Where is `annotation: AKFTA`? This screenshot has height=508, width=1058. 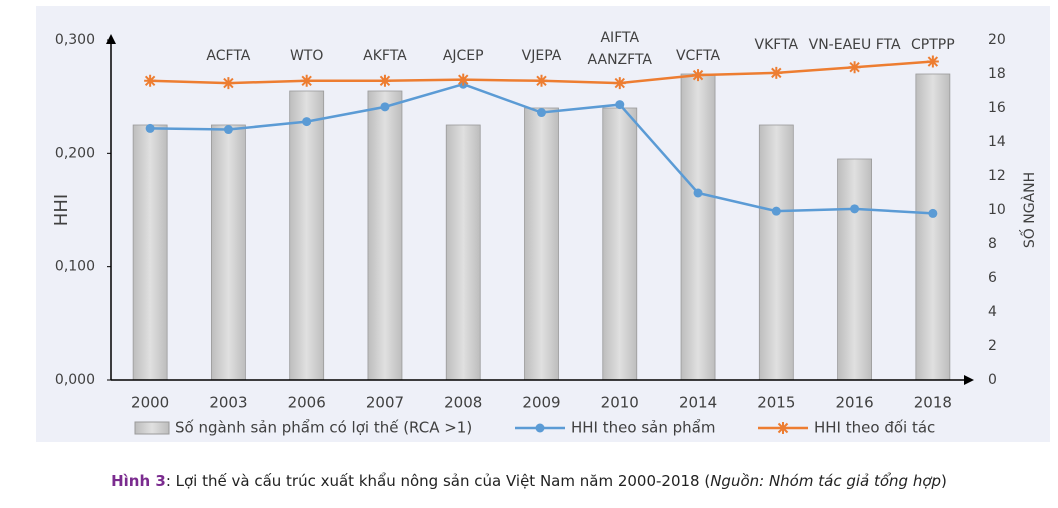 annotation: AKFTA is located at coordinates (385, 56).